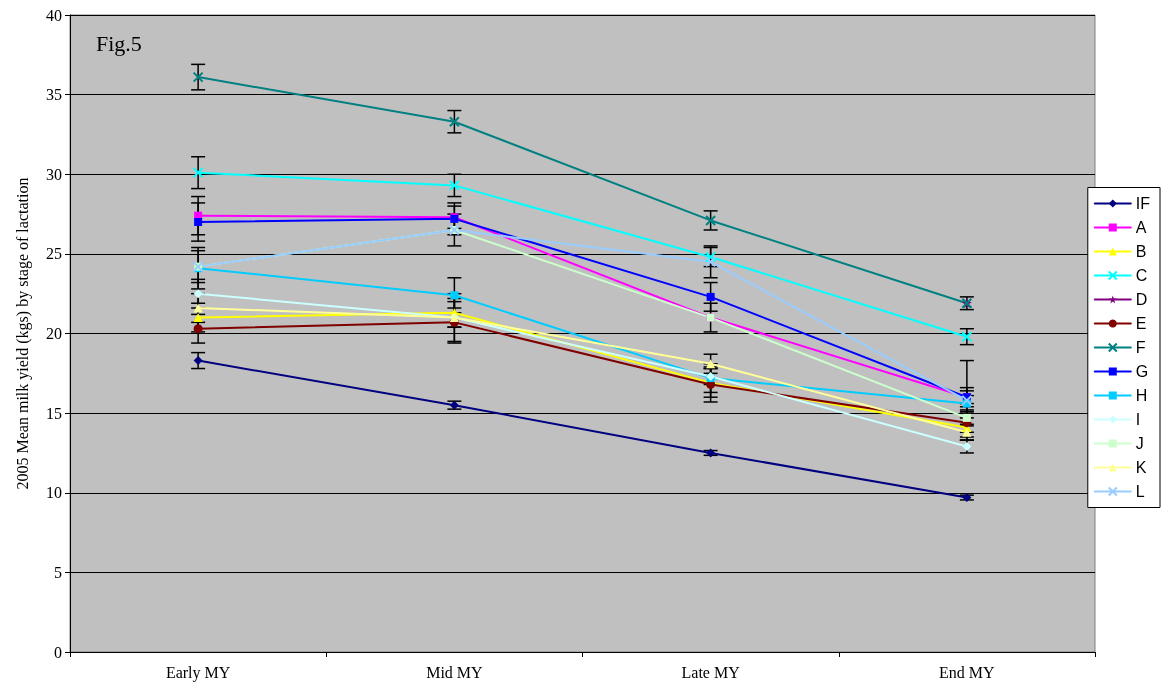  What do you see at coordinates (1141, 251) in the screenshot?
I see `legend-label: B` at bounding box center [1141, 251].